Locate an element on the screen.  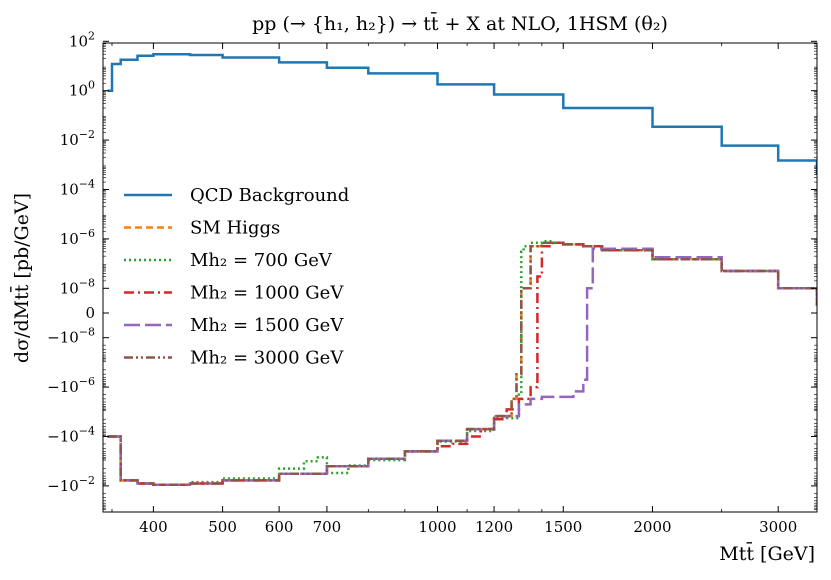
y-tick-label: 10⁻⁸ is located at coordinates (77, 286).